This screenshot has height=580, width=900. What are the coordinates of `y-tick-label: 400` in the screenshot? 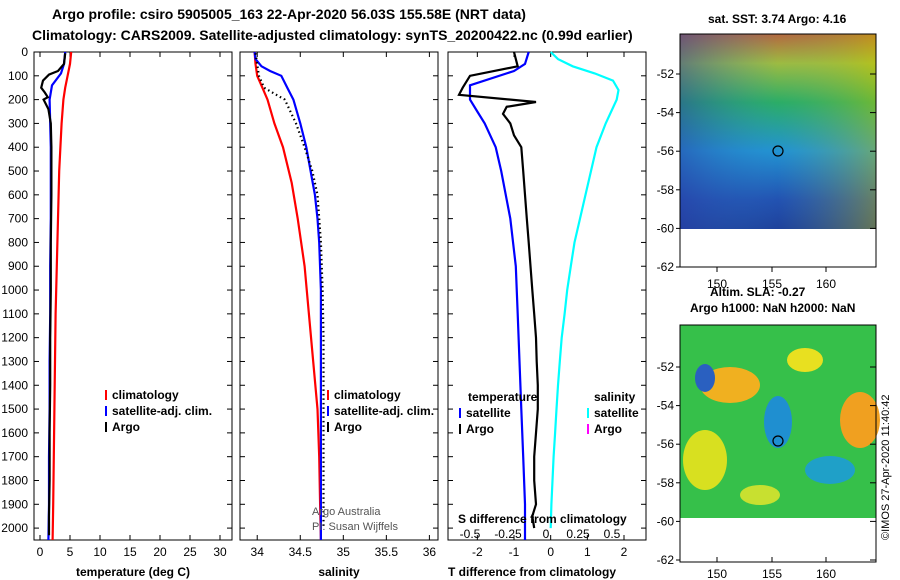 It's located at (18, 147).